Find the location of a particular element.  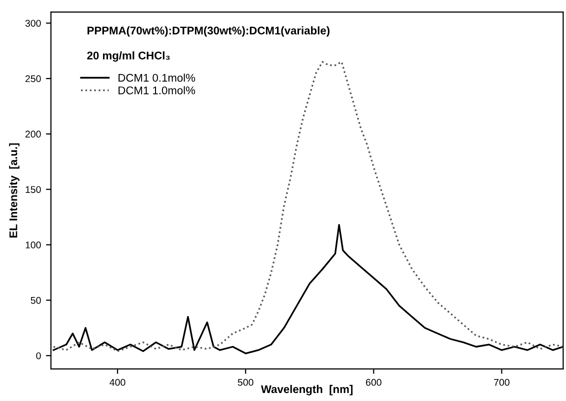

legend-label: DCM1 0.1mol% is located at coordinates (157, 78).